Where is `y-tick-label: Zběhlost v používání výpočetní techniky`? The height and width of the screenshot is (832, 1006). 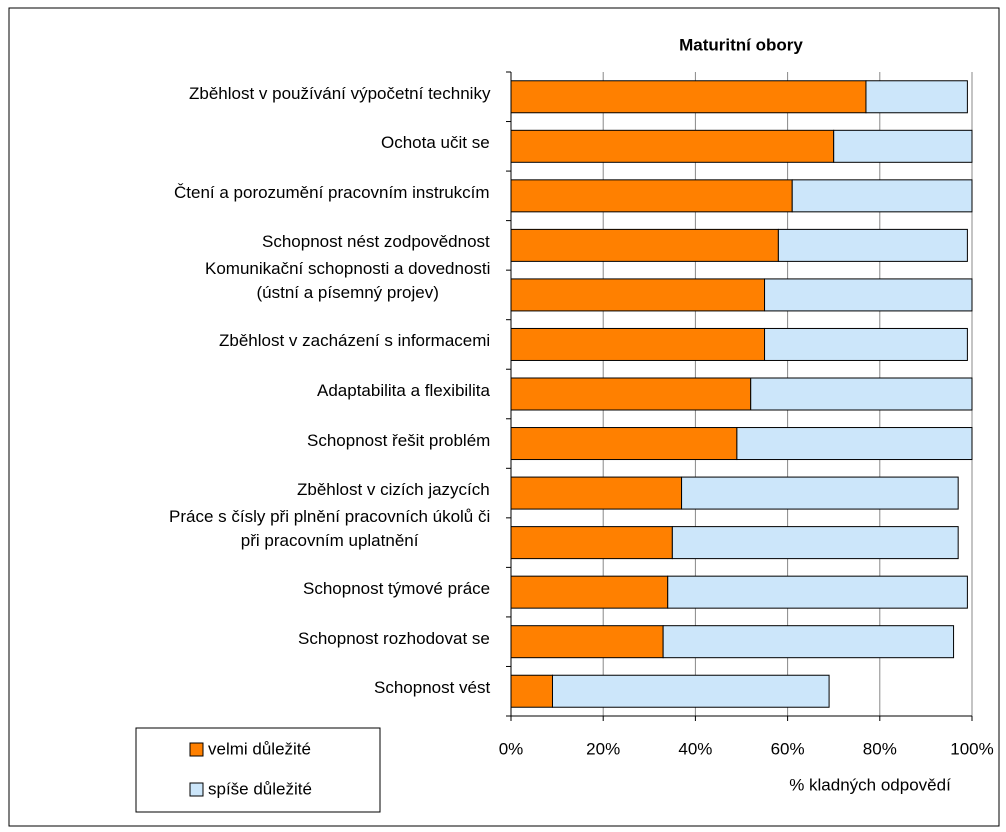 y-tick-label: Zběhlost v používání výpočetní techniky is located at coordinates (340, 93).